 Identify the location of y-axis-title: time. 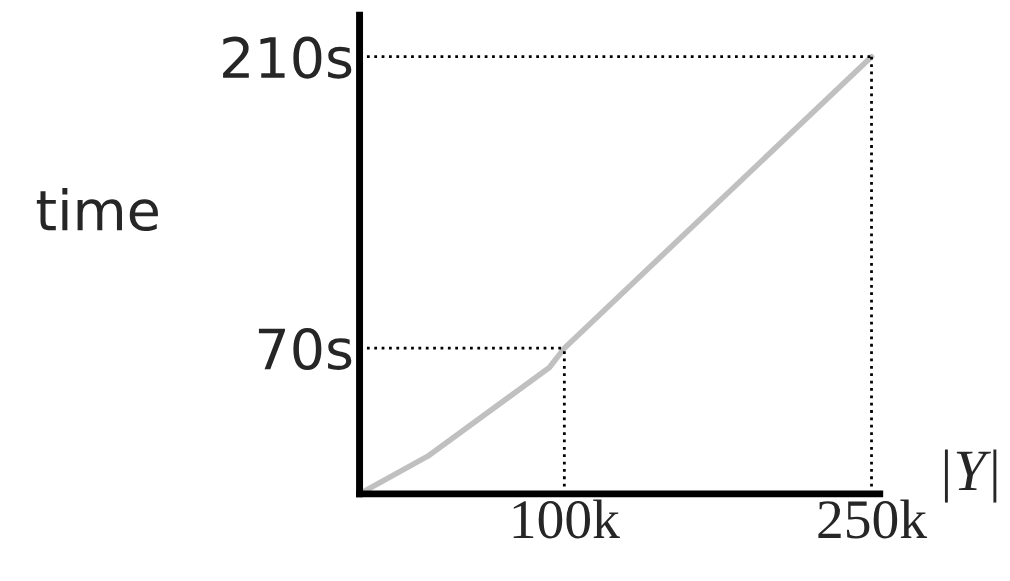
(97, 210).